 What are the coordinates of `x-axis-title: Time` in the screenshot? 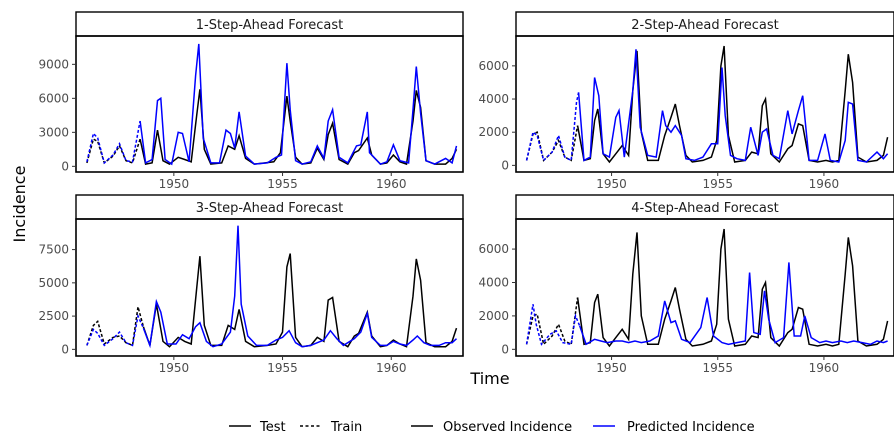 It's located at (489, 378).